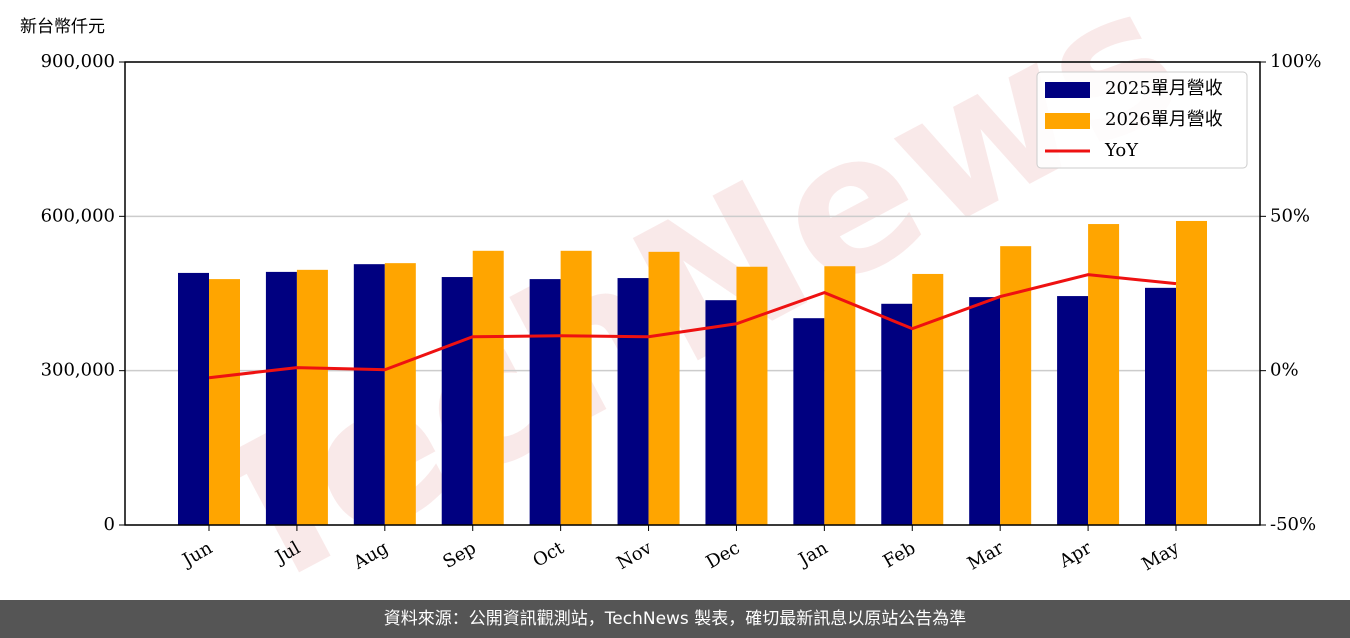  What do you see at coordinates (78, 61) in the screenshot?
I see `y-tick-label: 900,000` at bounding box center [78, 61].